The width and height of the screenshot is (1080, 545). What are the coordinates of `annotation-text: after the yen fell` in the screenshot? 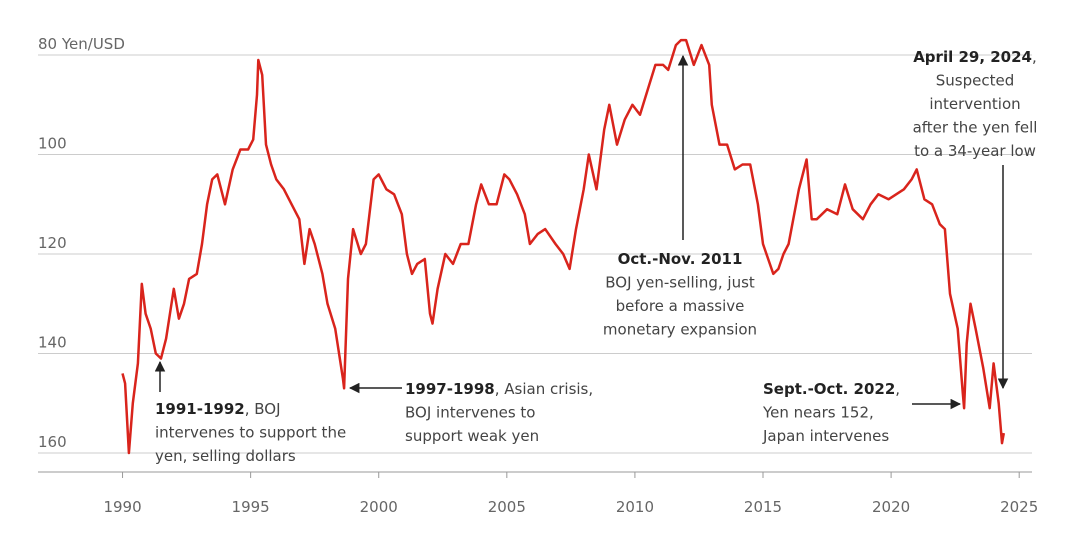 It's located at (975, 128).